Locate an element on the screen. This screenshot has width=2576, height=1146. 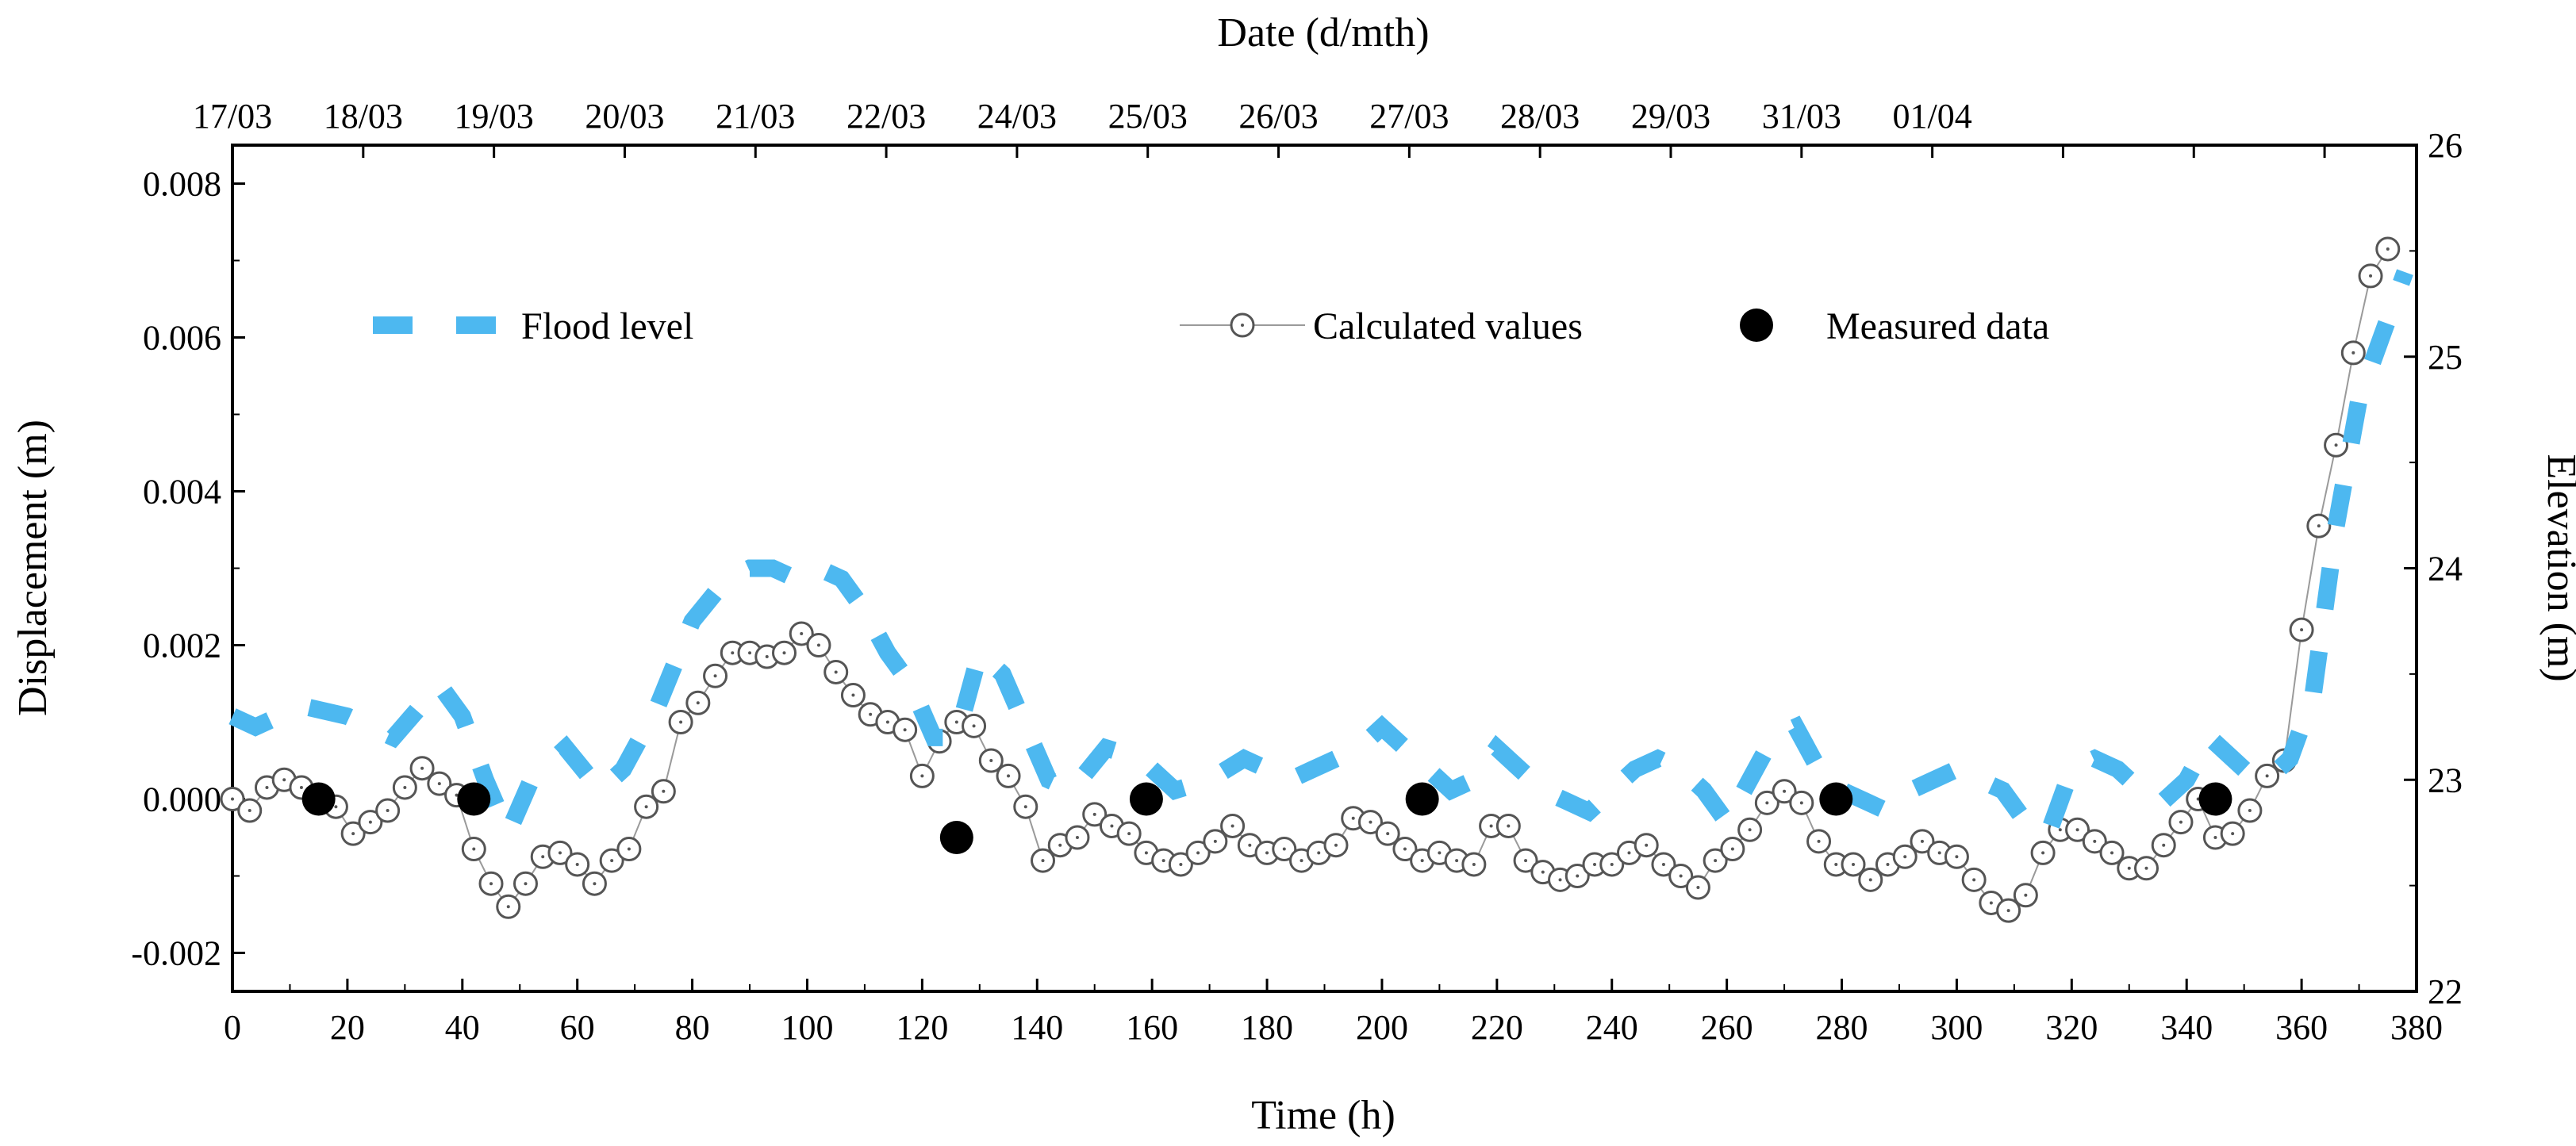
top-tick-label: 17/03 is located at coordinates (233, 117).